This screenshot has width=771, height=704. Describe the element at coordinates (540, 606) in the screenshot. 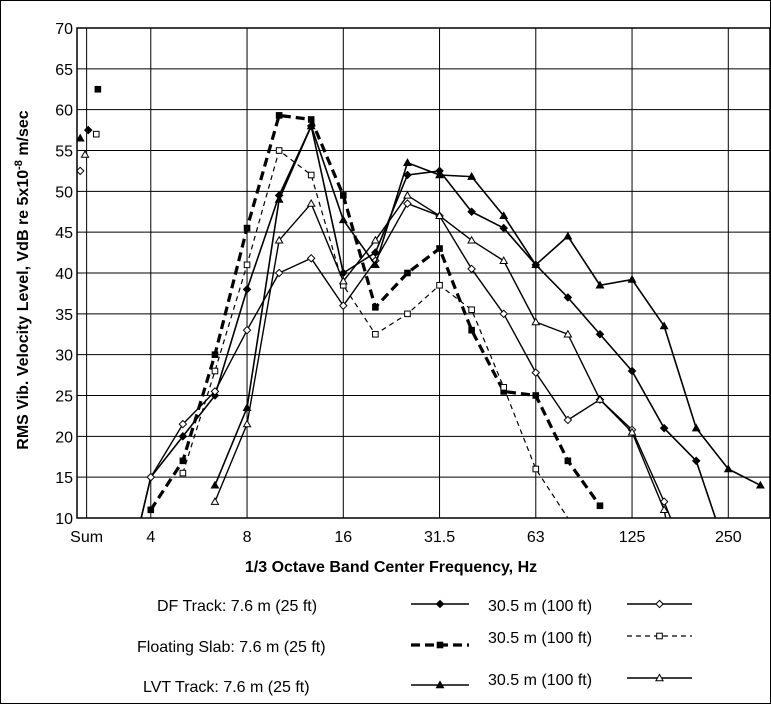

I see `legend-label-df-track-far: 30.5 m (100 ft)` at that location.